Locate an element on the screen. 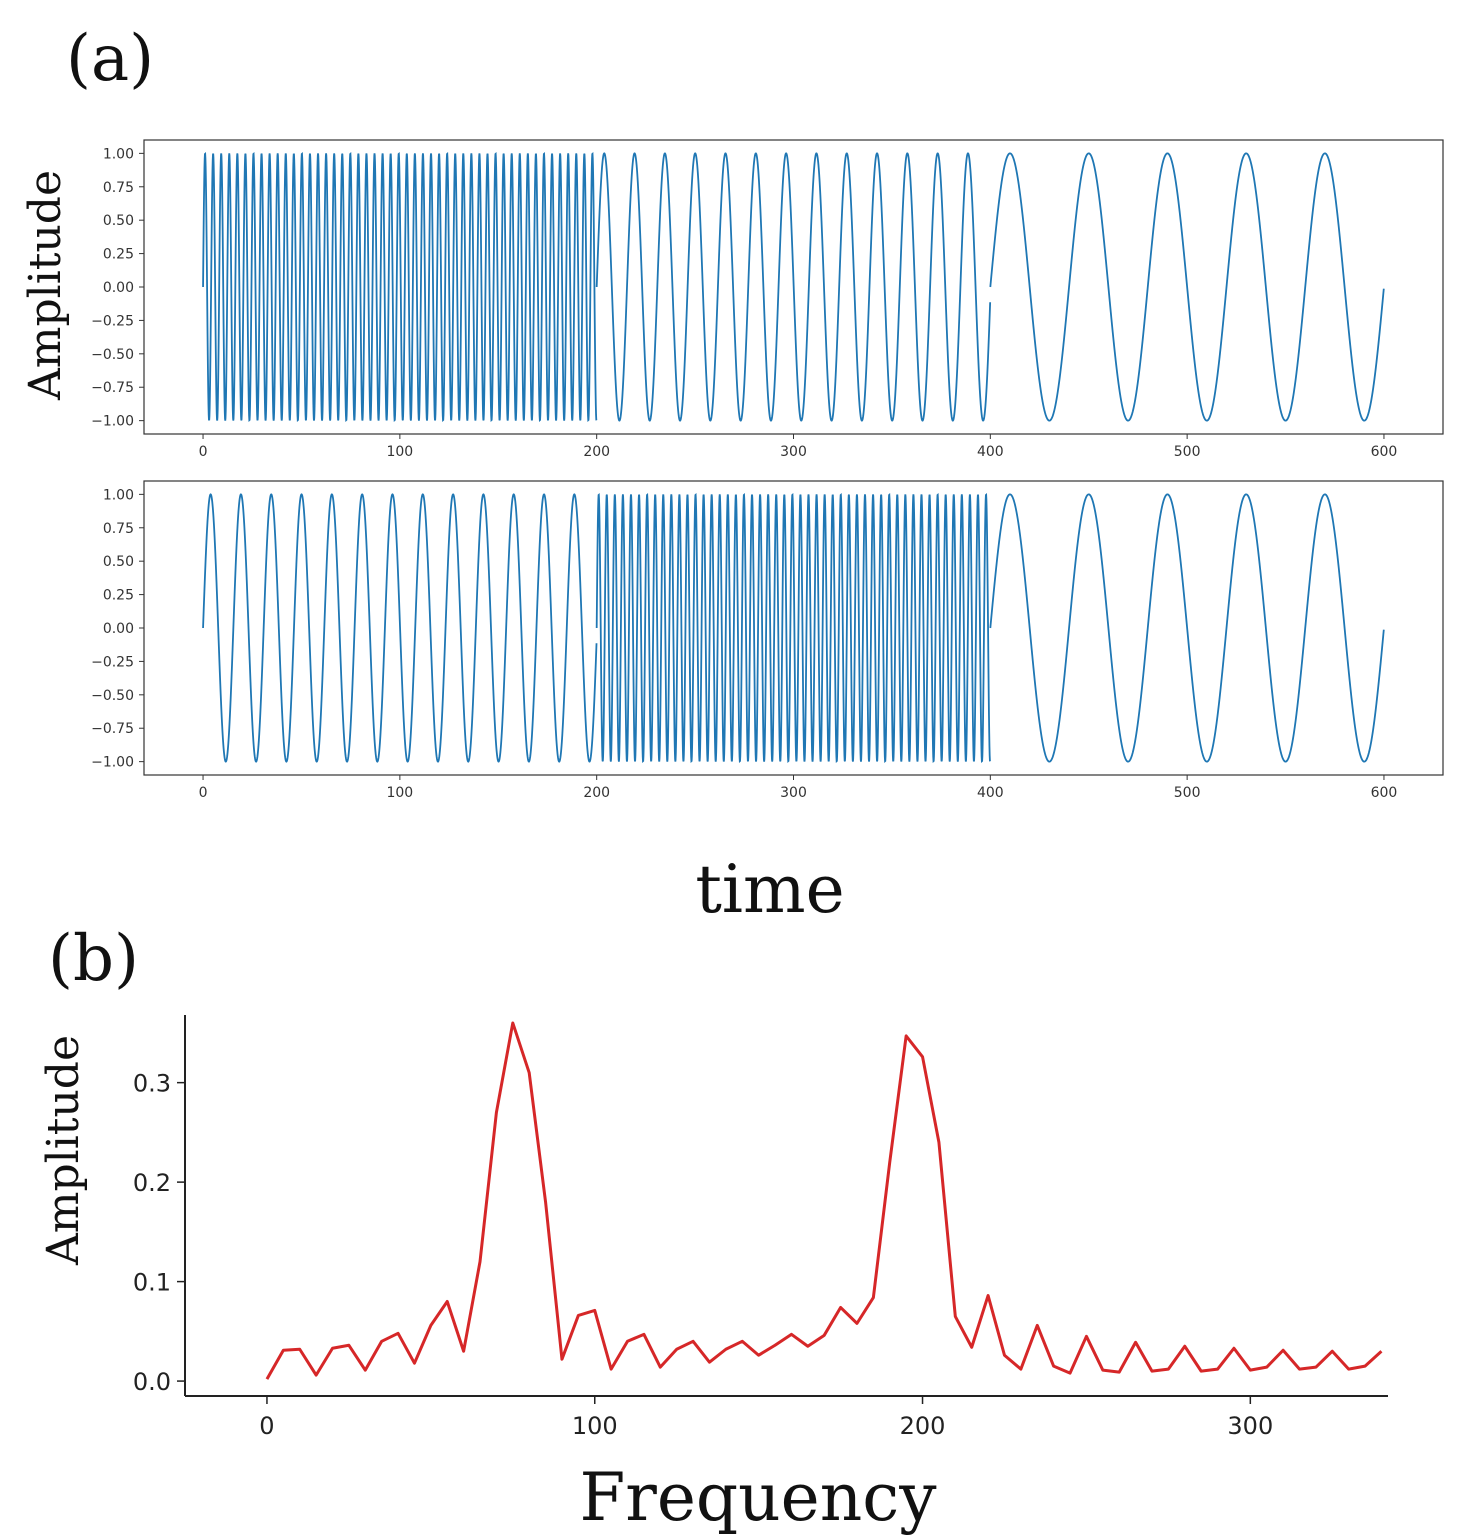 The height and width of the screenshot is (1540, 1465). panel-a-label: (a) is located at coordinates (110, 59).